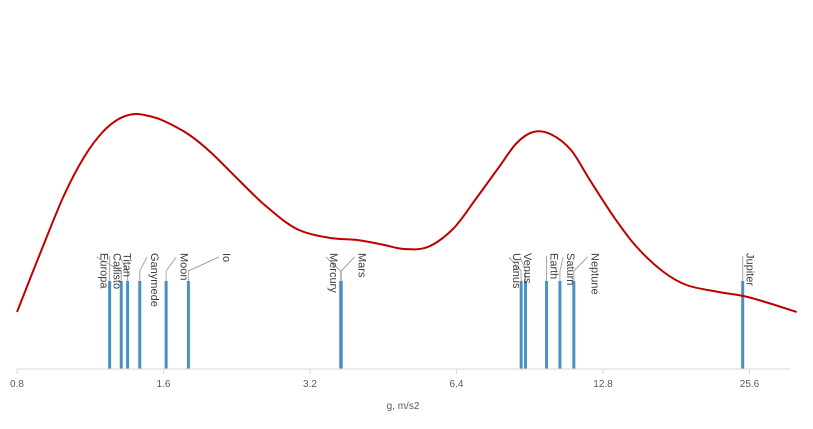  I want to click on x-tick-label-12-8: 12.8, so click(603, 384).